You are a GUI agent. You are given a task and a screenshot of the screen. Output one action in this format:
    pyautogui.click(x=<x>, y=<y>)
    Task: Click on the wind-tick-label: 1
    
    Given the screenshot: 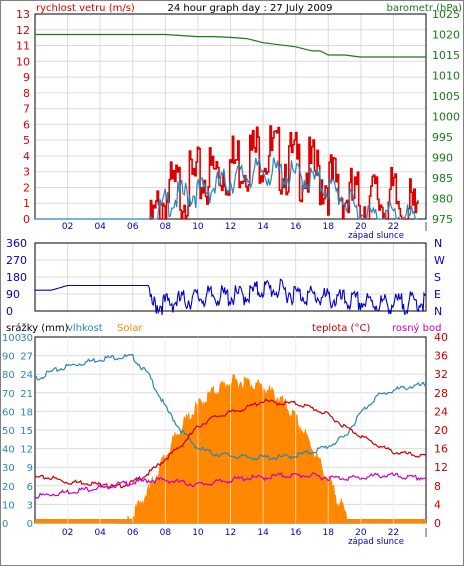 What is the action you would take?
    pyautogui.click(x=26, y=203)
    